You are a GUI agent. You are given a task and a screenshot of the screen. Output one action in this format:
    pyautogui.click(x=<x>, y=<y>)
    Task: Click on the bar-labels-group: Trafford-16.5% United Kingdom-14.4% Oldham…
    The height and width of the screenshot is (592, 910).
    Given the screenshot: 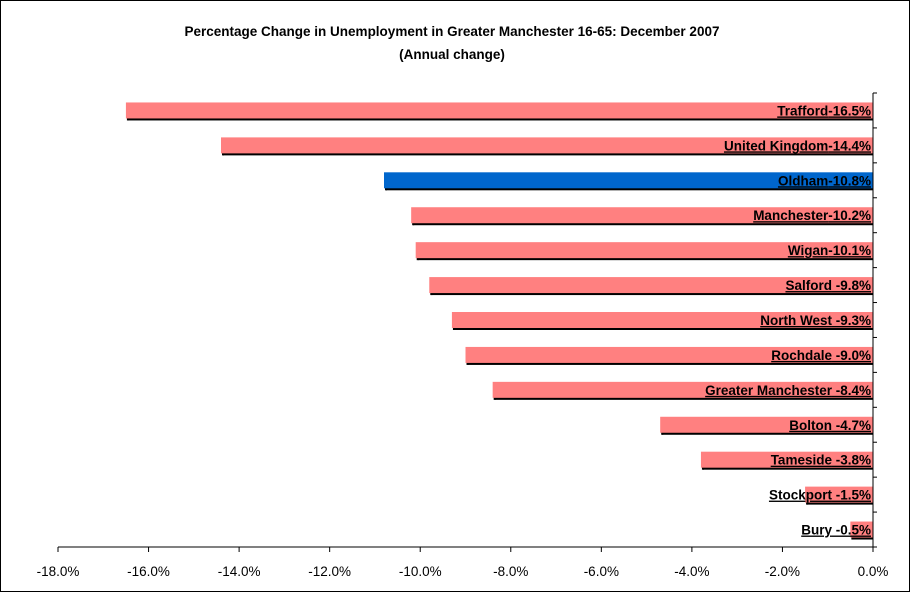 What is the action you would take?
    pyautogui.click(x=788, y=320)
    